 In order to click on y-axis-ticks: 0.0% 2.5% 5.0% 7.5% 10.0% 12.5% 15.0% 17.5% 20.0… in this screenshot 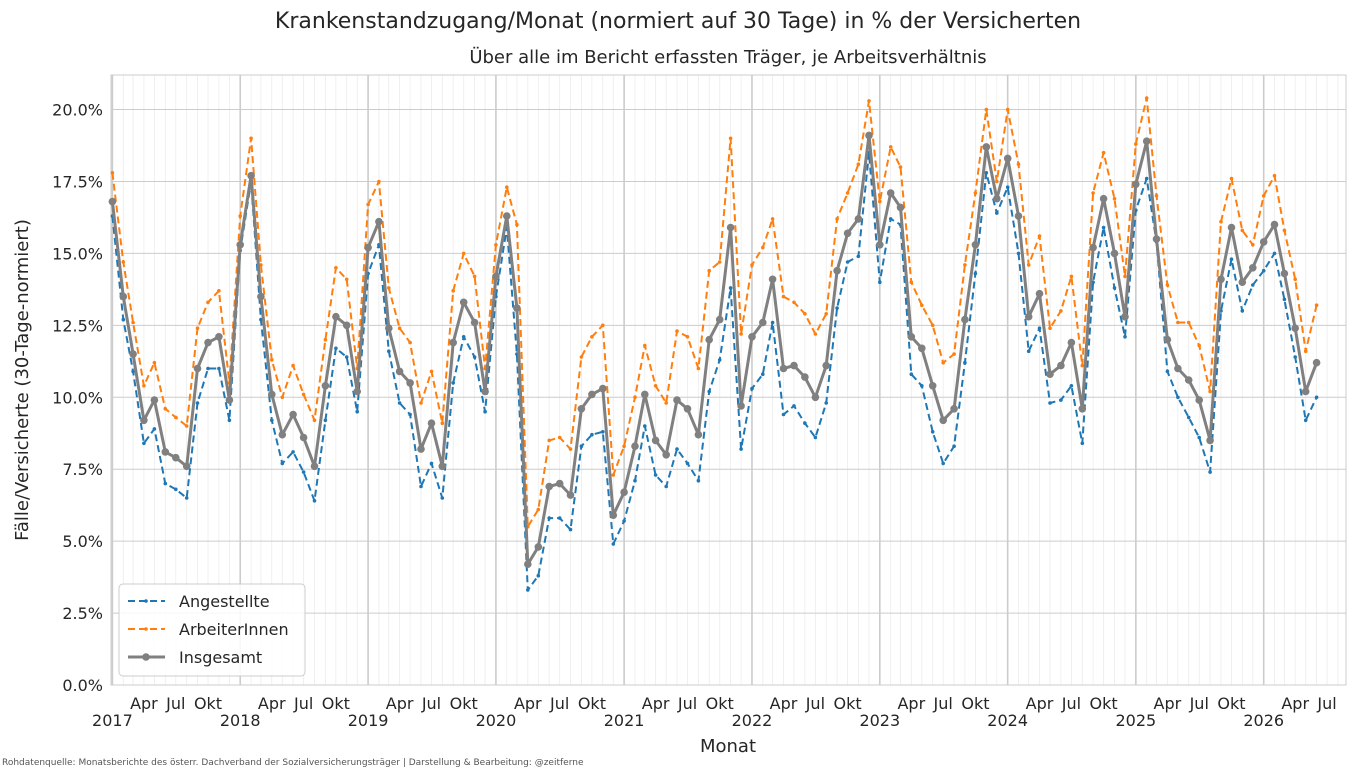, I will do `click(77, 398)`.